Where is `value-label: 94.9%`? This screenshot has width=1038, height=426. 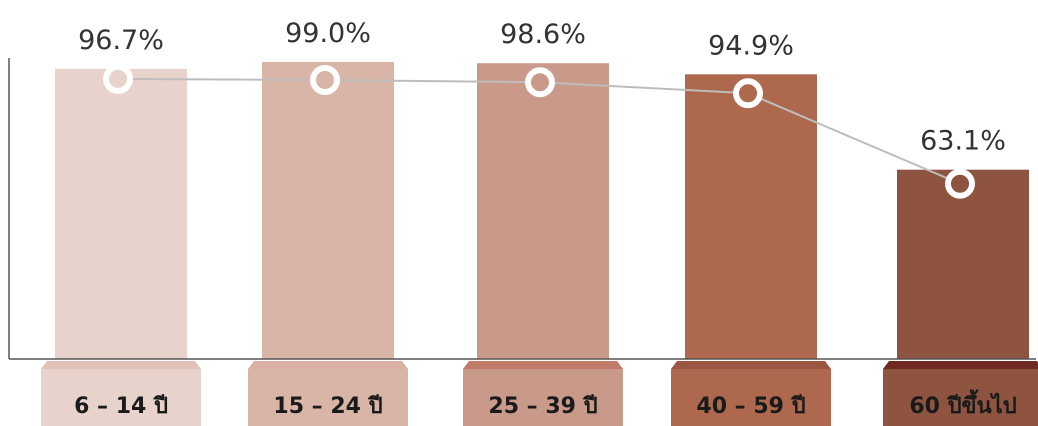
value-label: 94.9% is located at coordinates (751, 45).